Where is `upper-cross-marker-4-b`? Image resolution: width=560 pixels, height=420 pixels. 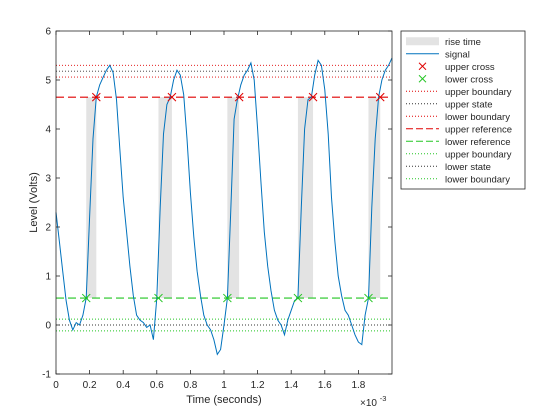 upper-cross-marker-4-b is located at coordinates (380, 97).